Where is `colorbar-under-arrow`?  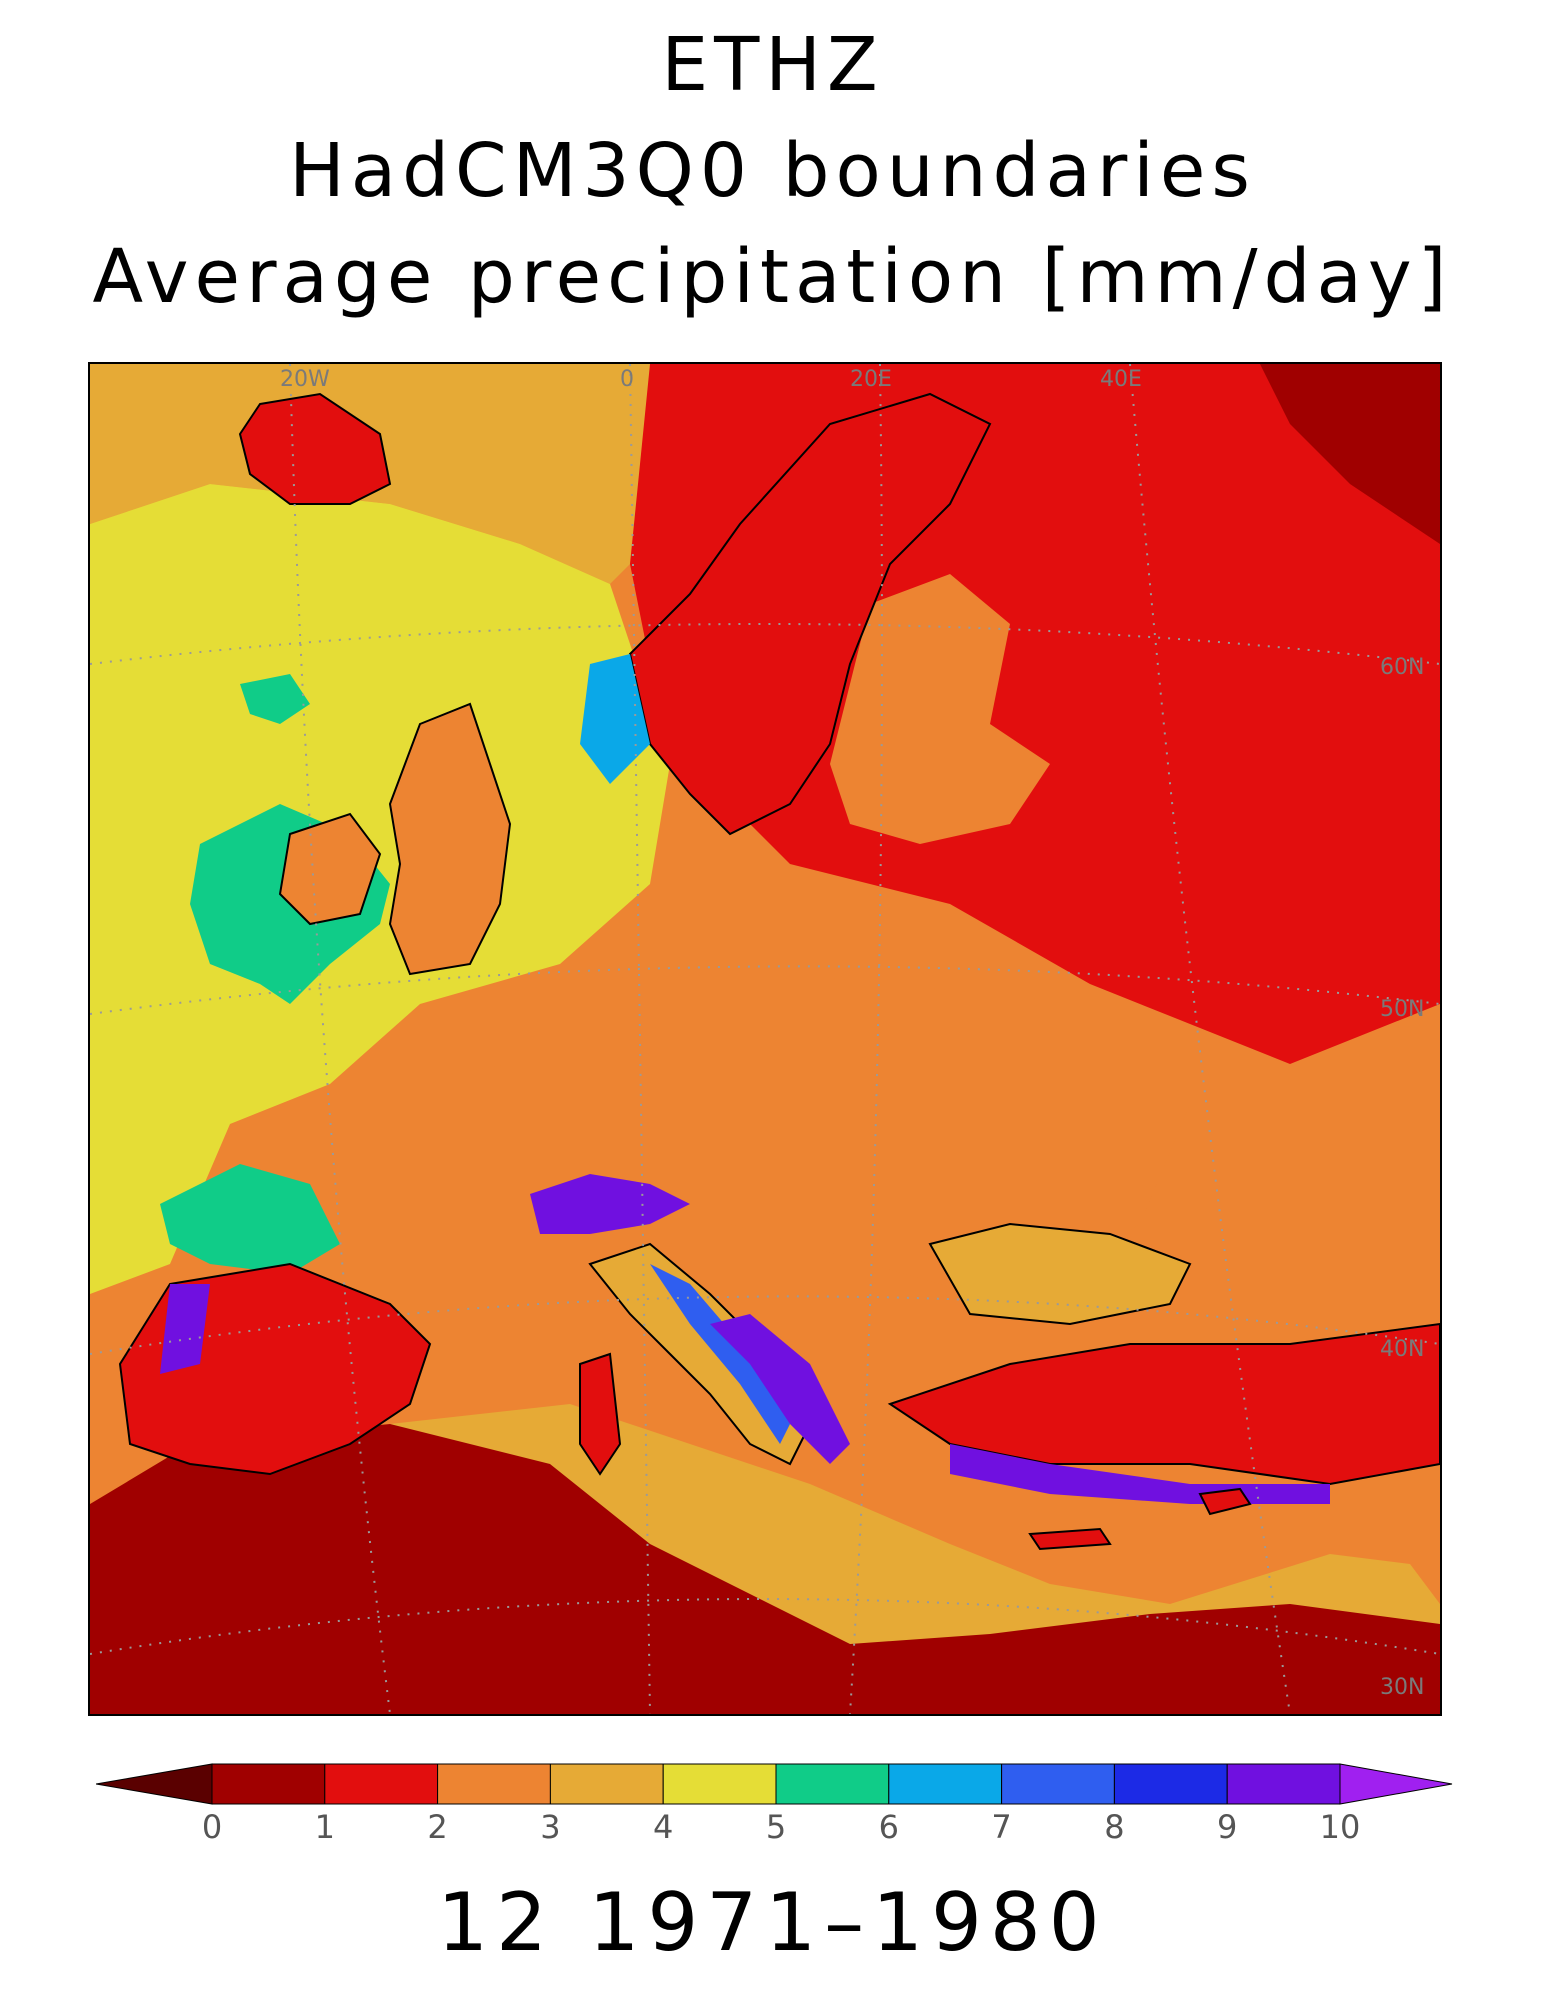
colorbar-under-arrow is located at coordinates (154, 1784).